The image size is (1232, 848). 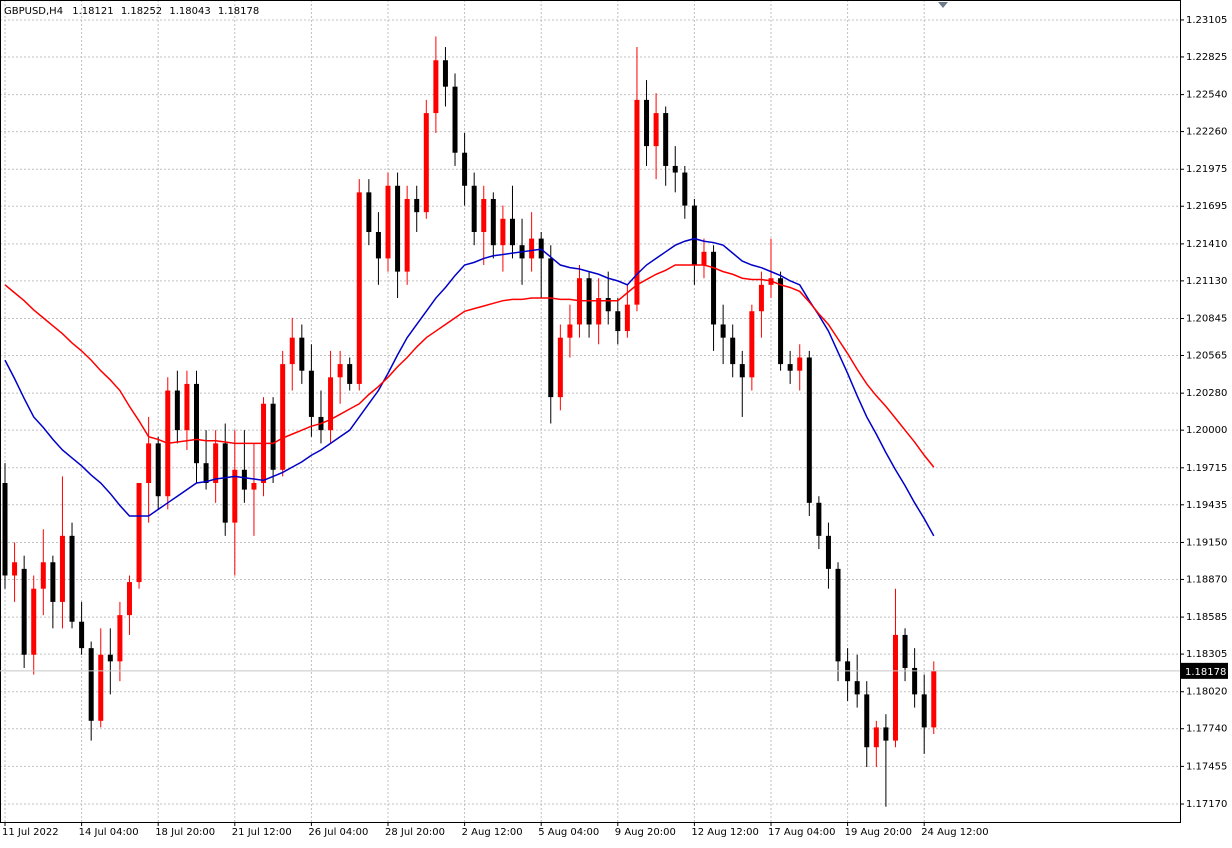 I want to click on last-price-box, so click(x=1204, y=670).